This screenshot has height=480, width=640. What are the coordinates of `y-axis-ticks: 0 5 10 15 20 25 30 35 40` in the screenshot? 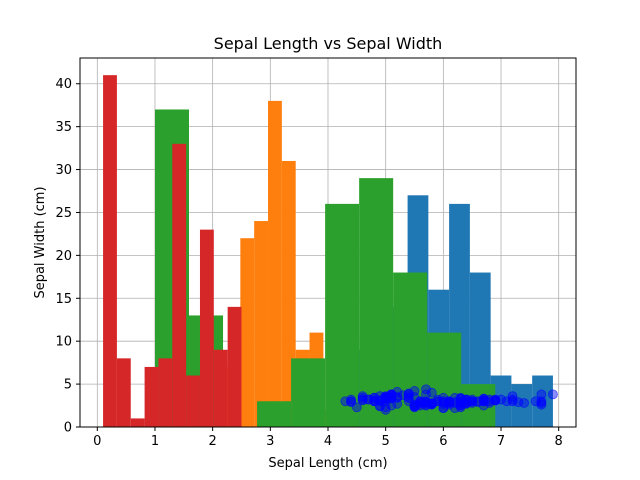 It's located at (67, 256).